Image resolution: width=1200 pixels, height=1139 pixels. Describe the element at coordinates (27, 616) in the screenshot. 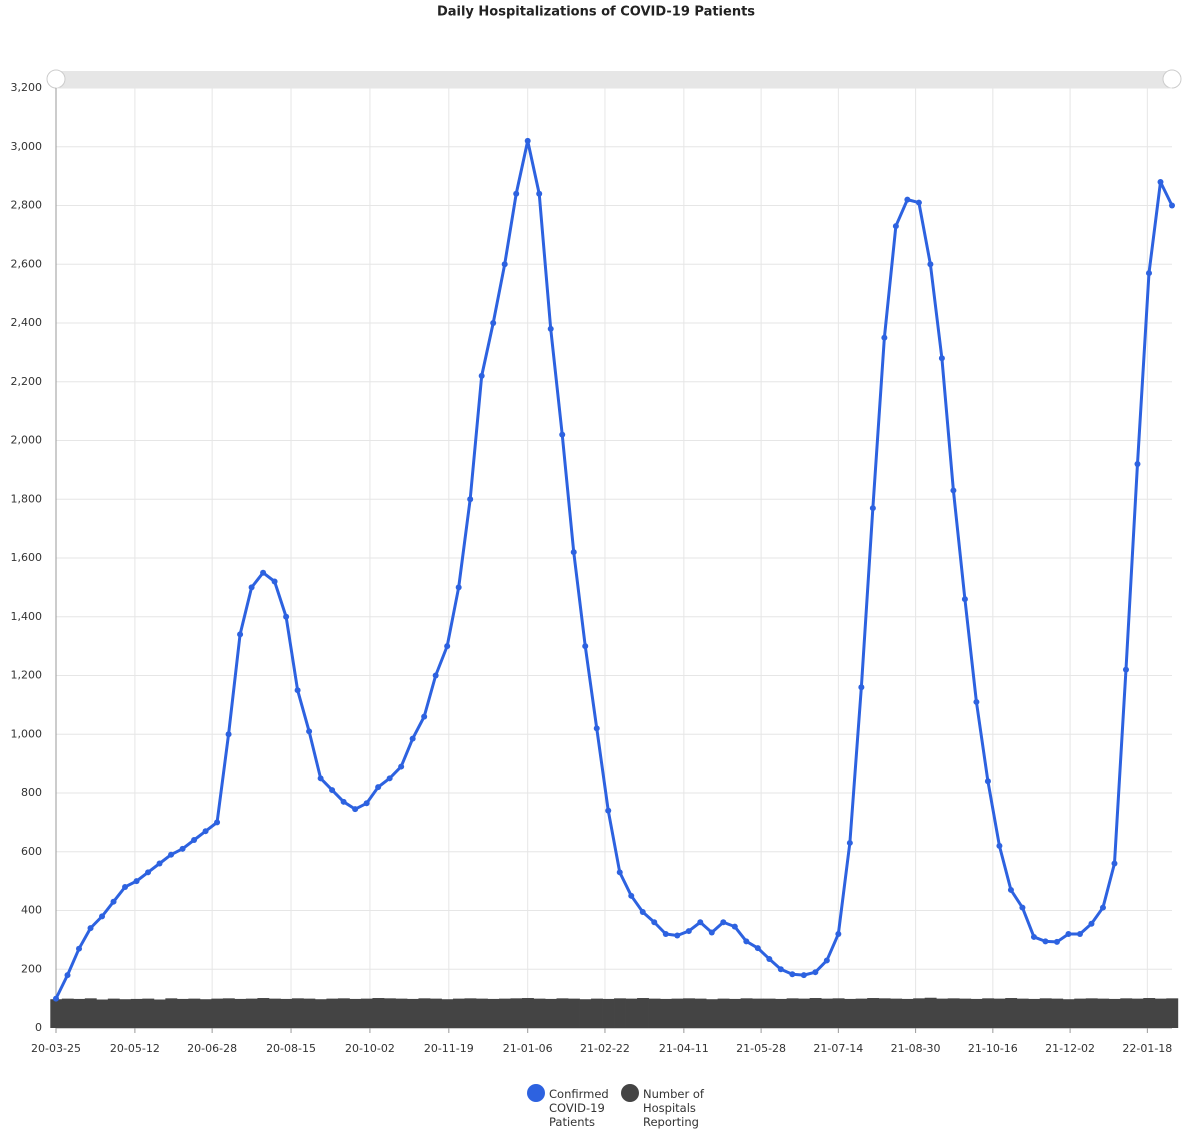

I see `y-tick-label: 1,400` at that location.